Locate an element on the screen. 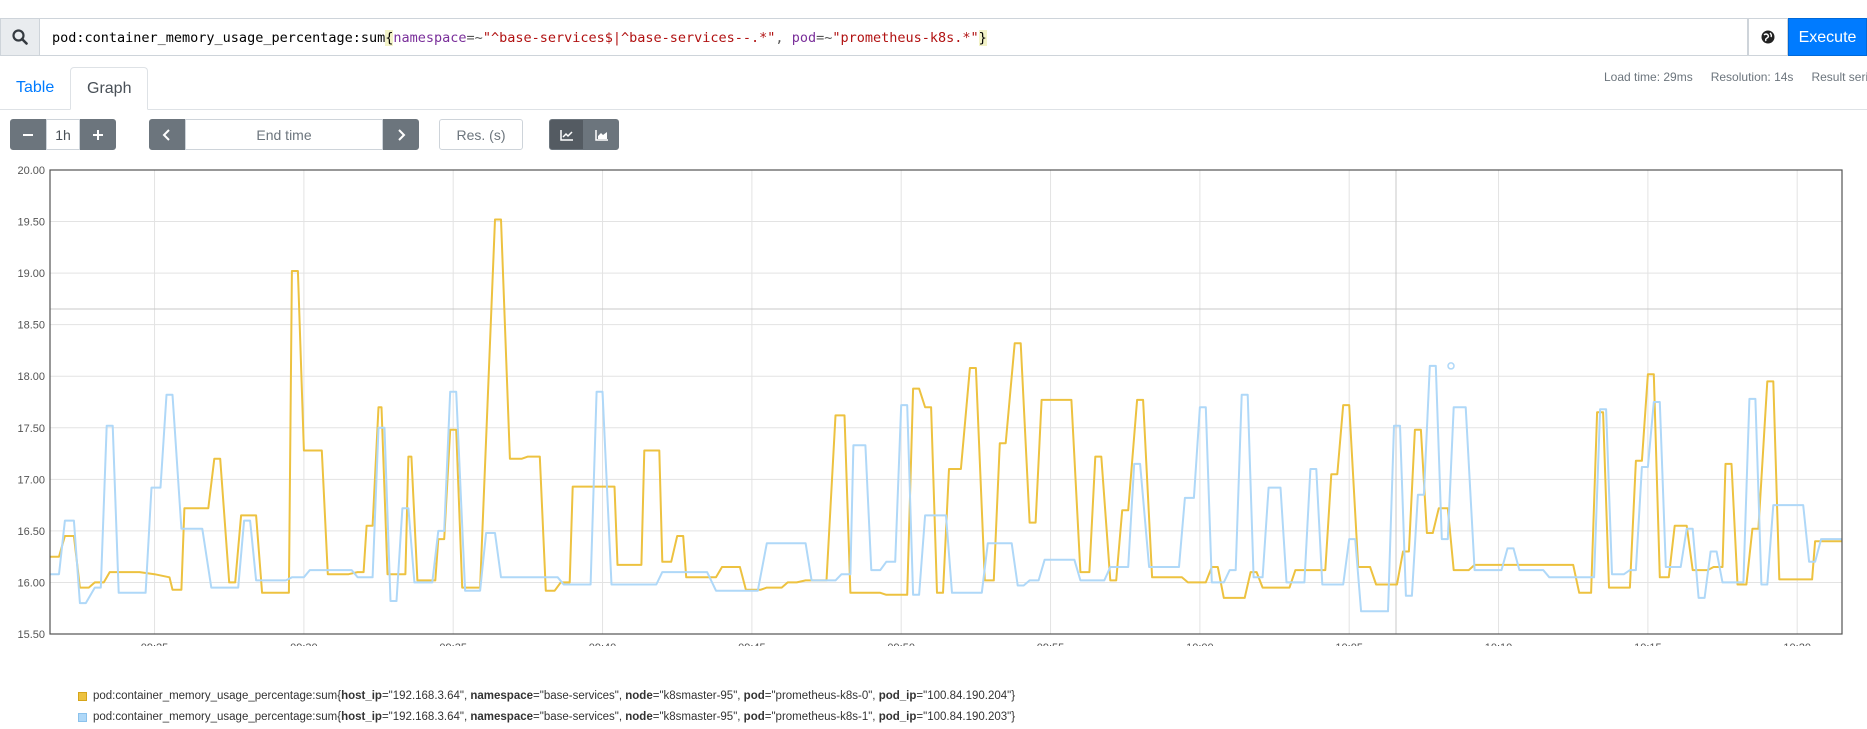  tab-table: Table is located at coordinates (35, 87).